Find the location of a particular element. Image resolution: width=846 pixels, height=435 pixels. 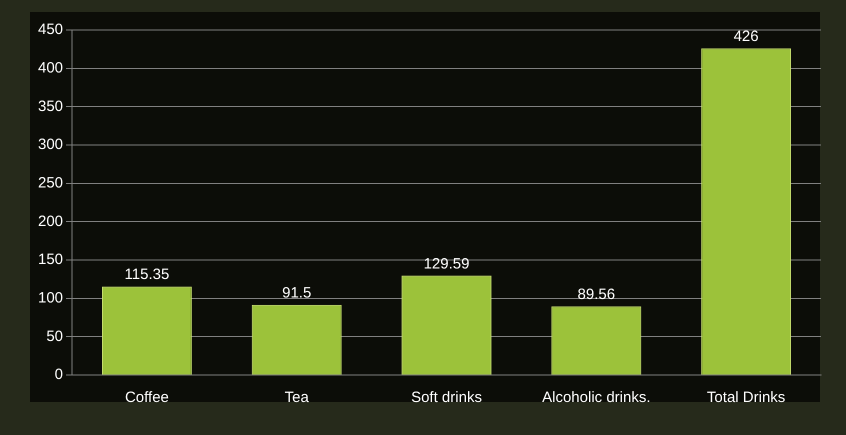

y-tick-label: 0 is located at coordinates (59, 375).